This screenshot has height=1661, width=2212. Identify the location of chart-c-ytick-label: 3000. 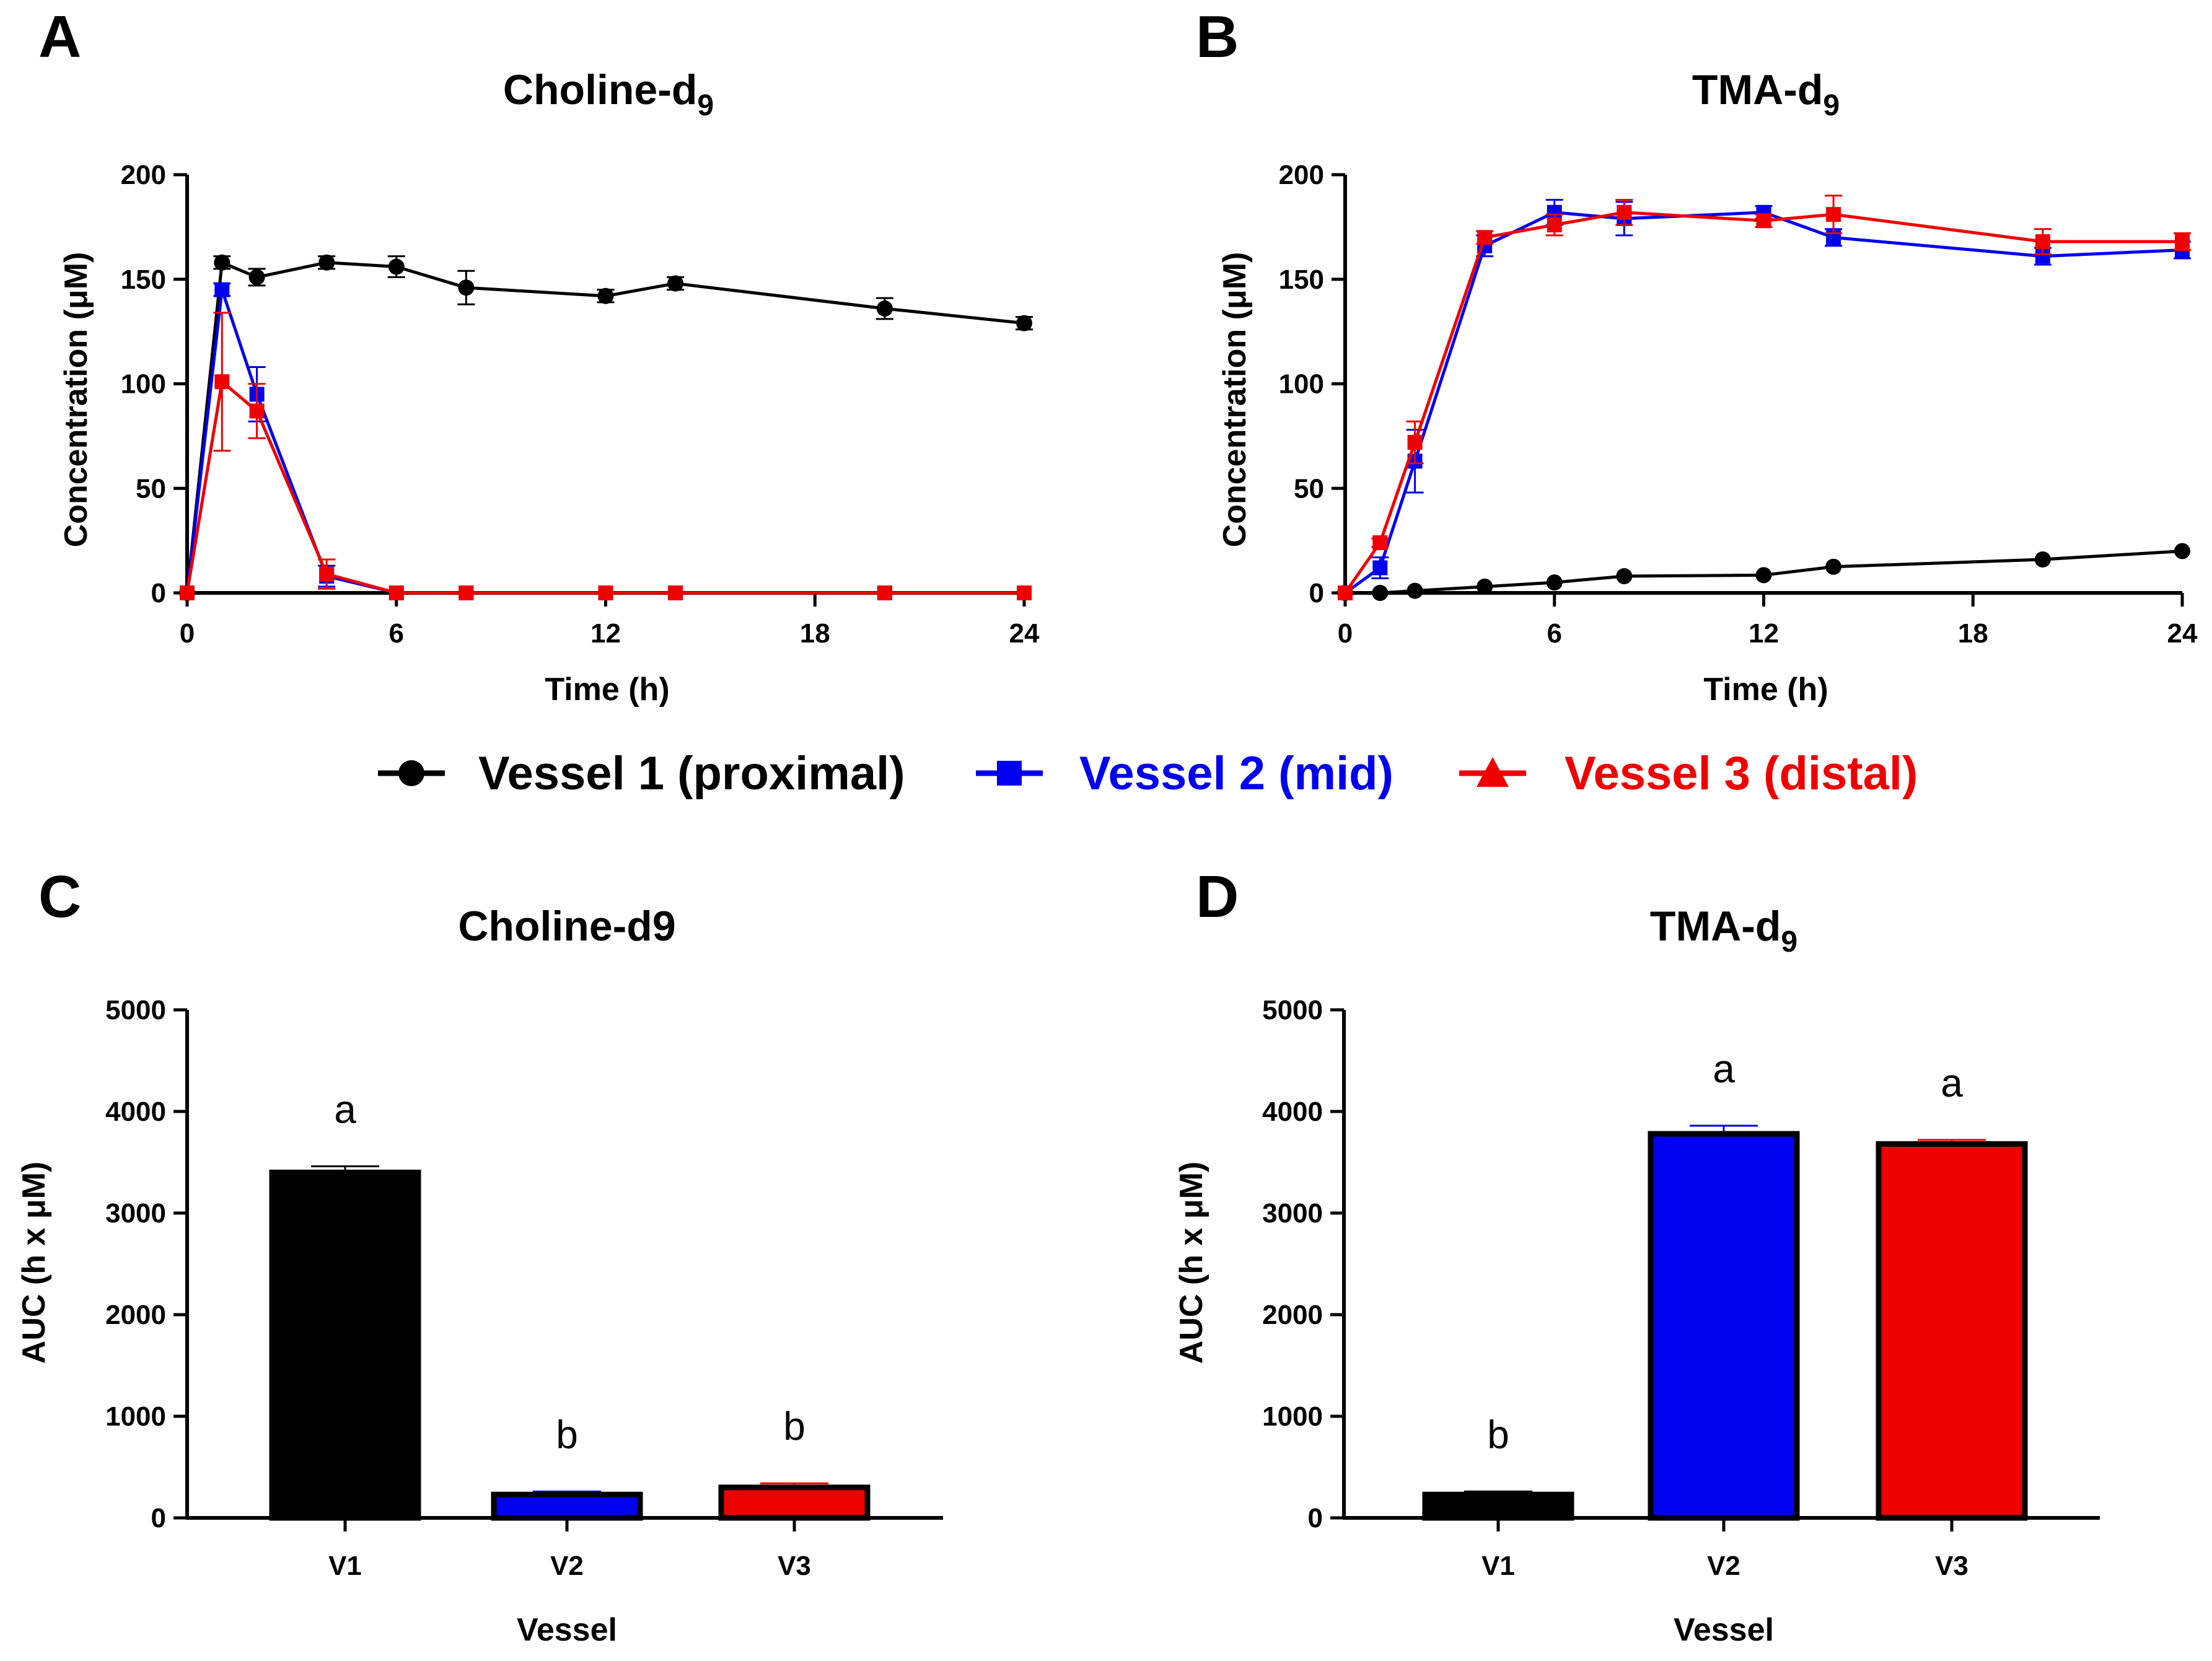
(135, 1213).